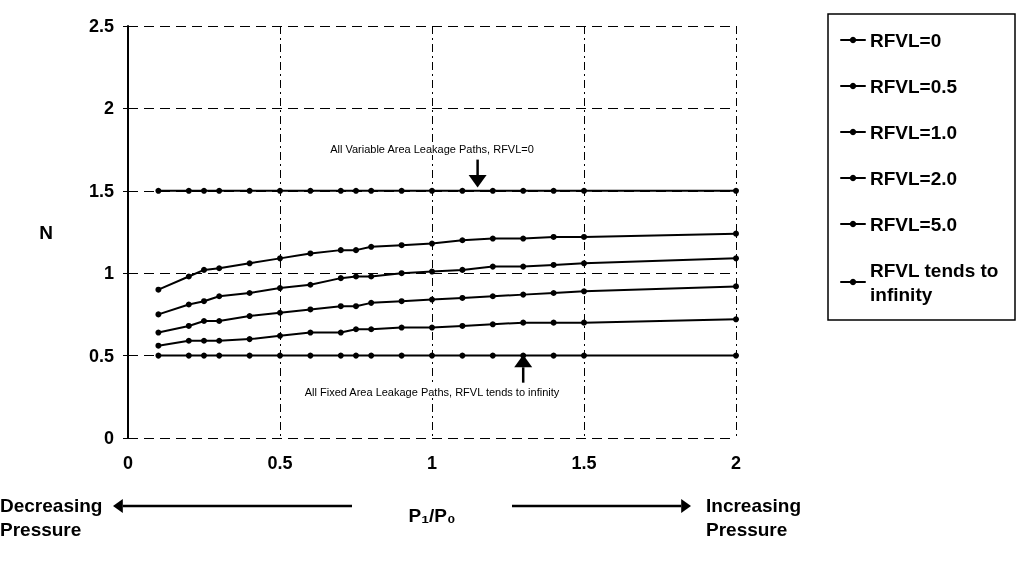 The width and height of the screenshot is (1017, 577). I want to click on y-tick-label: 2.5, so click(101, 26).